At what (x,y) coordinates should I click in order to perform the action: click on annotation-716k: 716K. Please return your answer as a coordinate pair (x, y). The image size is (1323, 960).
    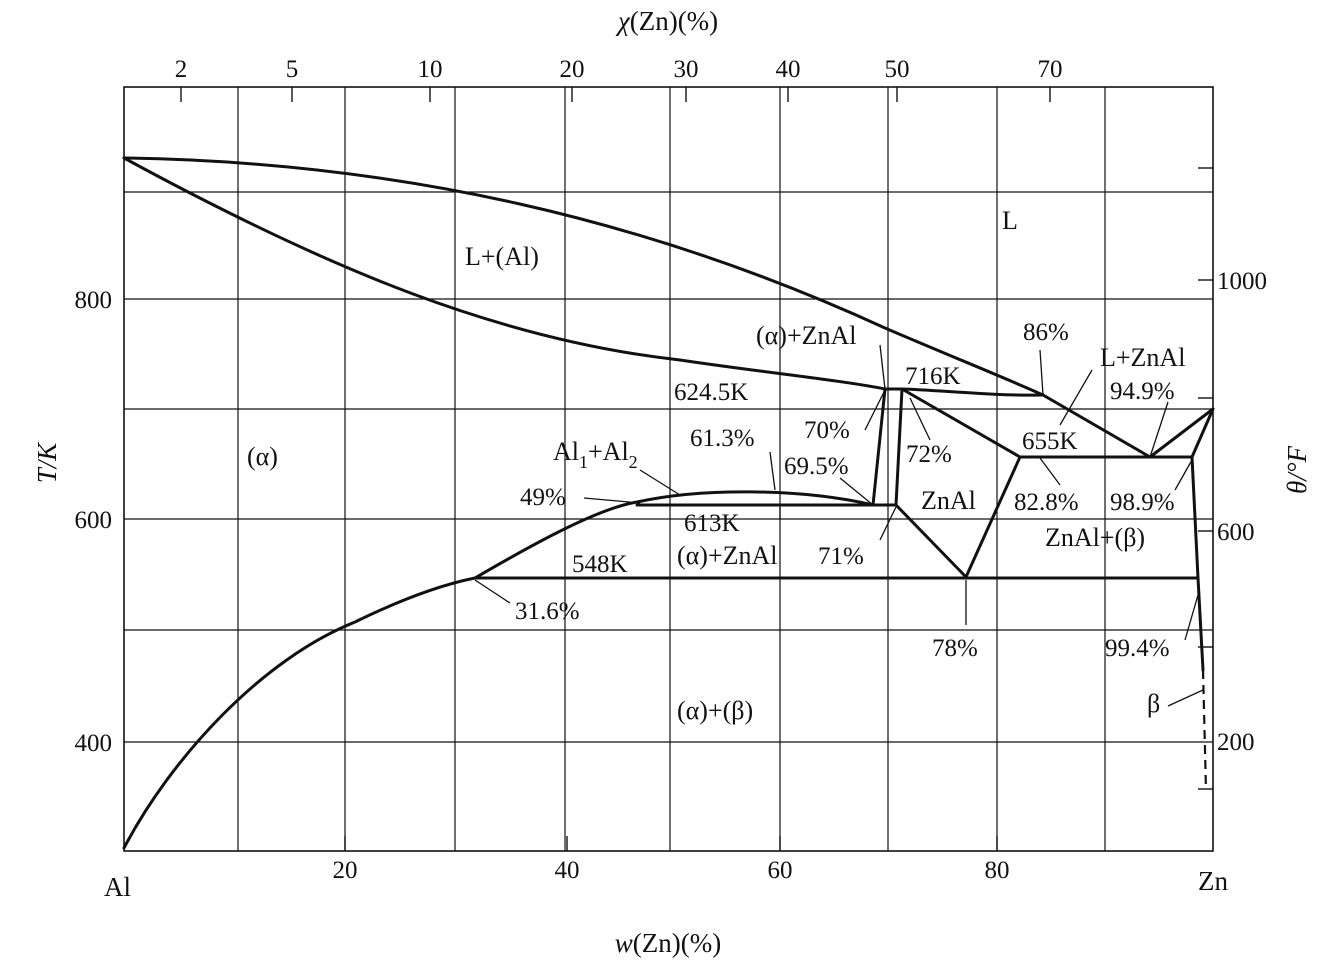
    Looking at the image, I should click on (933, 376).